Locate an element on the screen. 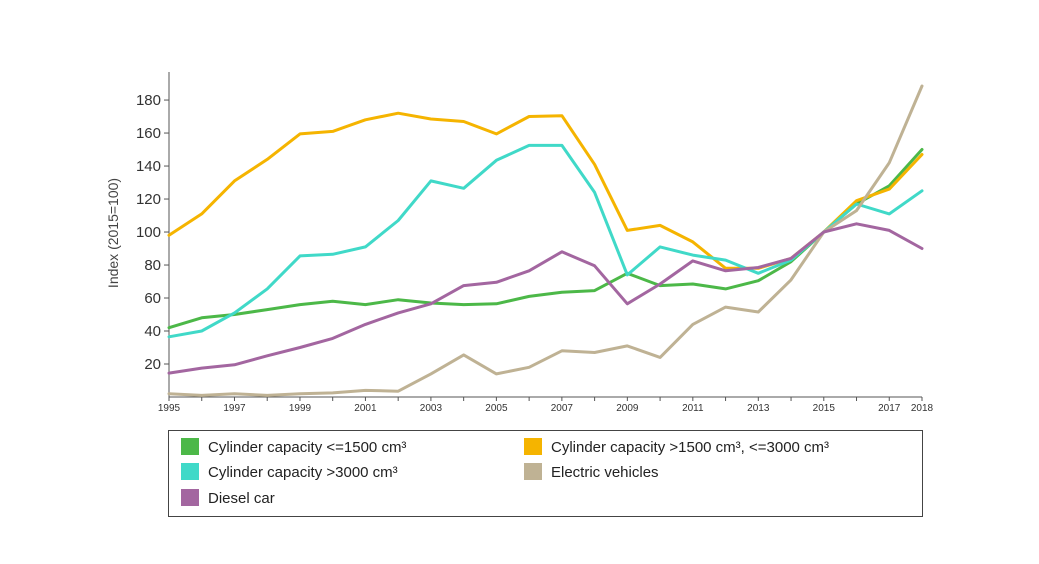  x-tick-label: 2005 is located at coordinates (496, 408).